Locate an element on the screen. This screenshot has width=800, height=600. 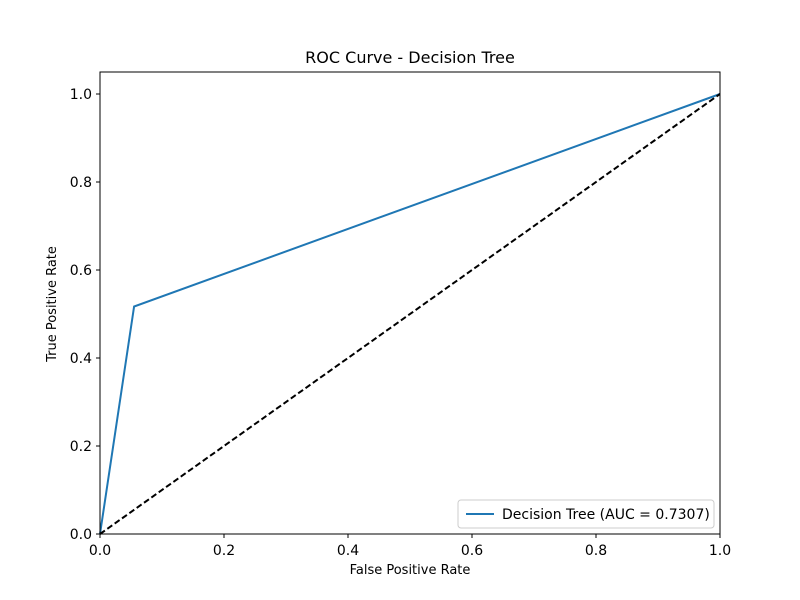
y-tick-label: 1.0 is located at coordinates (81, 95).